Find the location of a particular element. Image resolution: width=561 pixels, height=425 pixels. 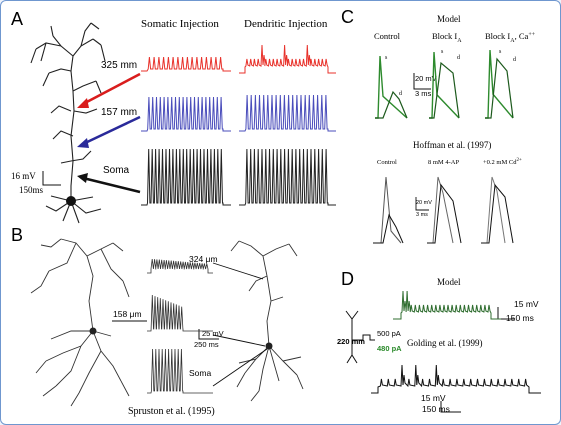

c-col-block-ia: Block IA is located at coordinates (447, 37).